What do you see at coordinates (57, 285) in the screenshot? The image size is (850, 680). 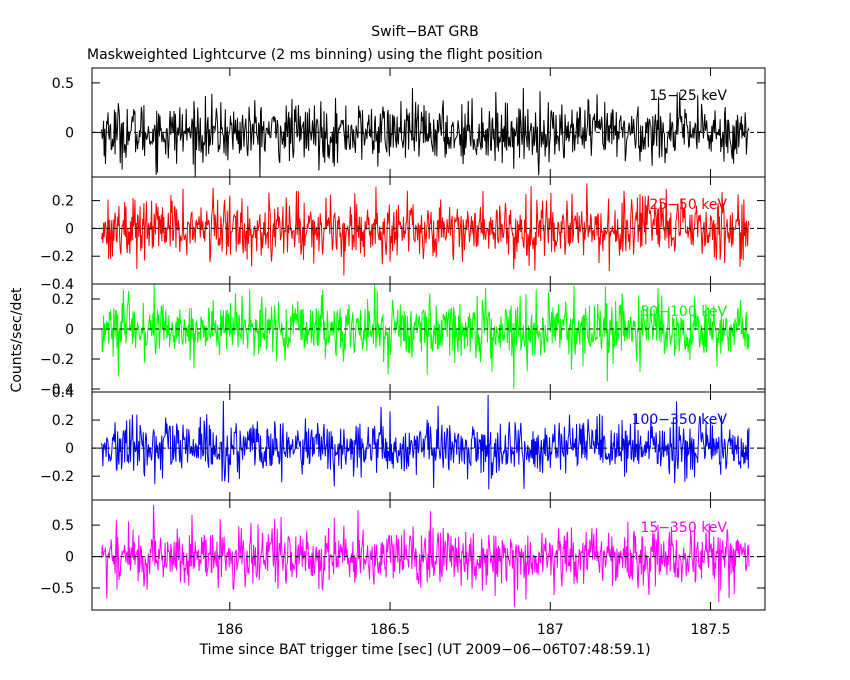 I see `y-tick-label-2-1: −0.4` at bounding box center [57, 285].